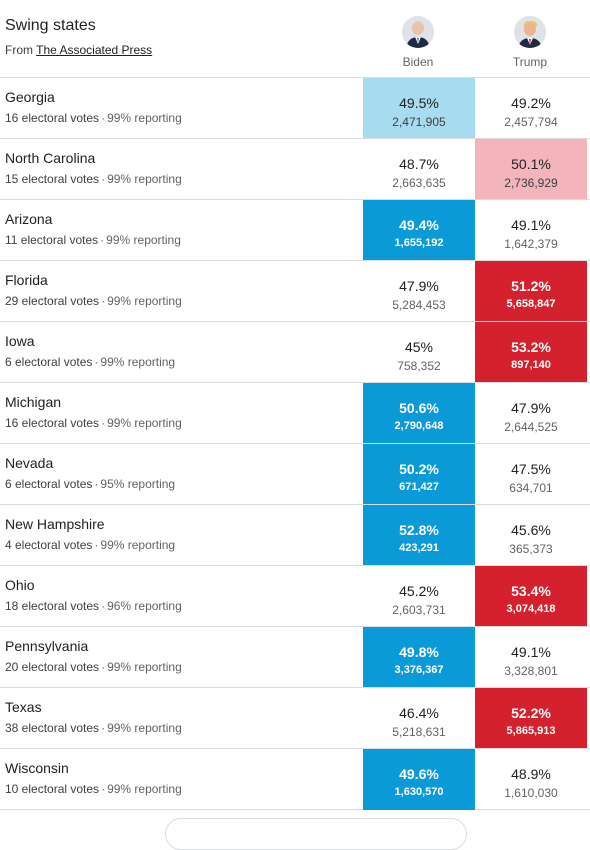 This screenshot has height=850, width=590. What do you see at coordinates (531, 244) in the screenshot?
I see `trump-votes: 1,642,379` at bounding box center [531, 244].